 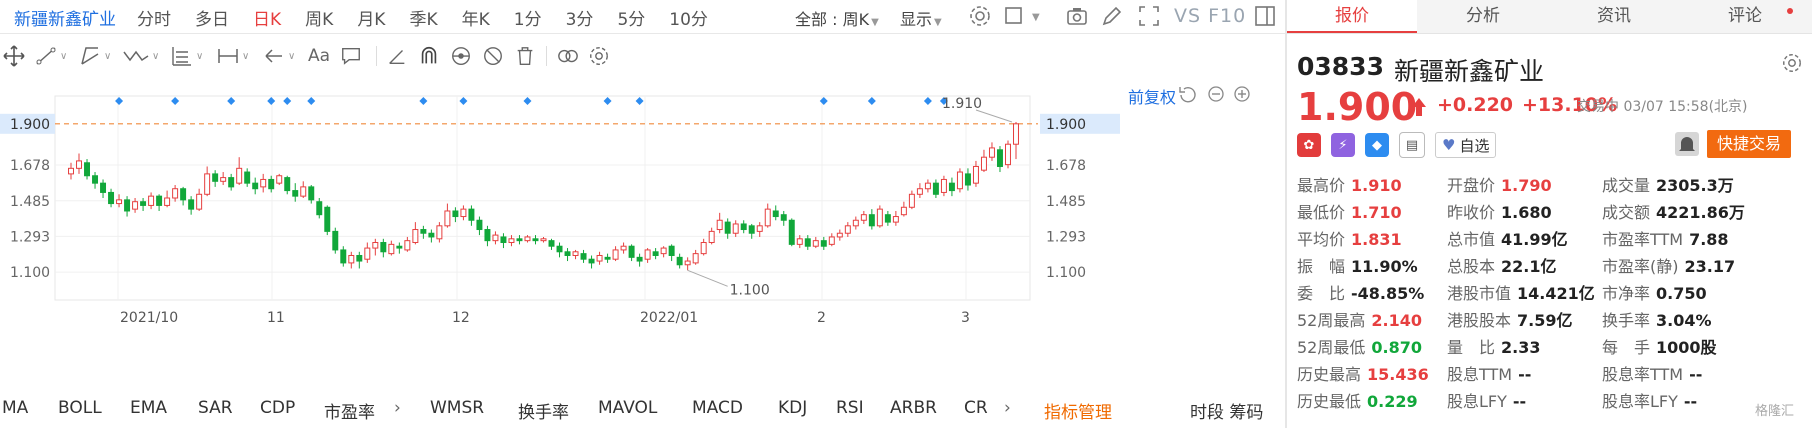 I want to click on pencil-icon, so click(x=1112, y=16).